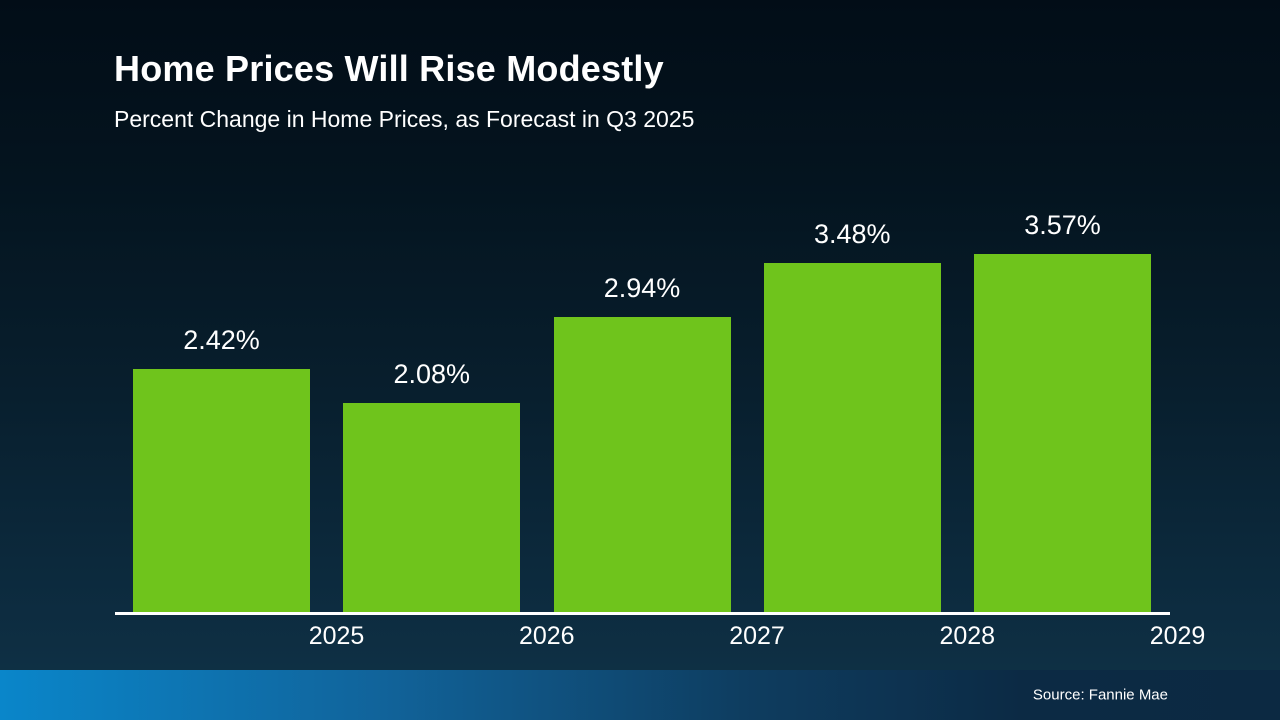 The height and width of the screenshot is (720, 1280). I want to click on bar-column: 3.48%, so click(852, 415).